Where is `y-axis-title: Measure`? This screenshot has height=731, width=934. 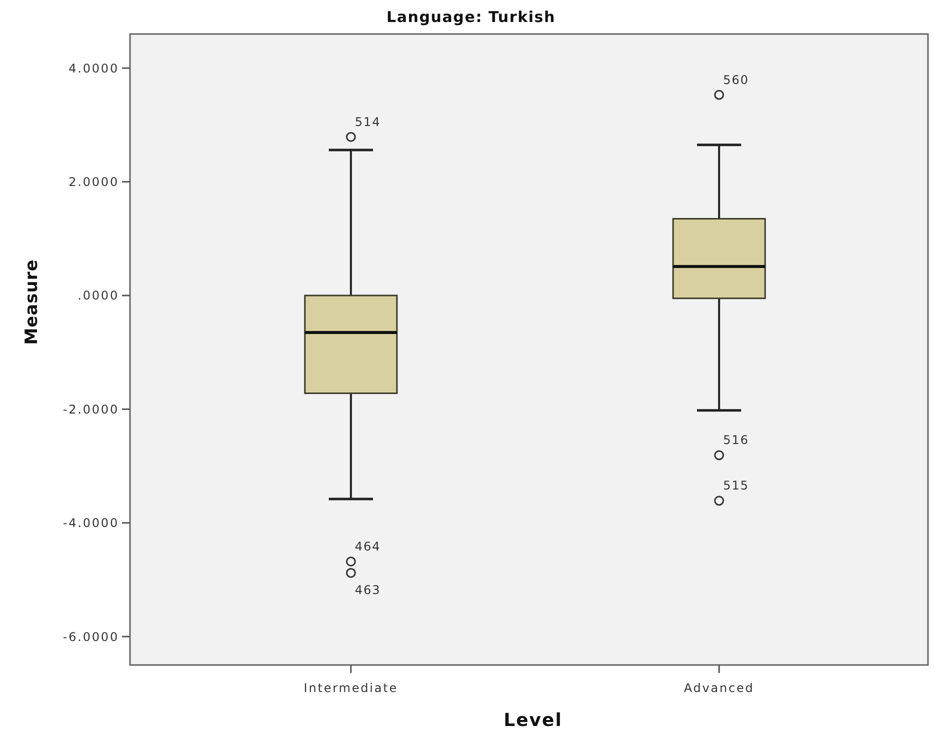
y-axis-title: Measure is located at coordinates (32, 302).